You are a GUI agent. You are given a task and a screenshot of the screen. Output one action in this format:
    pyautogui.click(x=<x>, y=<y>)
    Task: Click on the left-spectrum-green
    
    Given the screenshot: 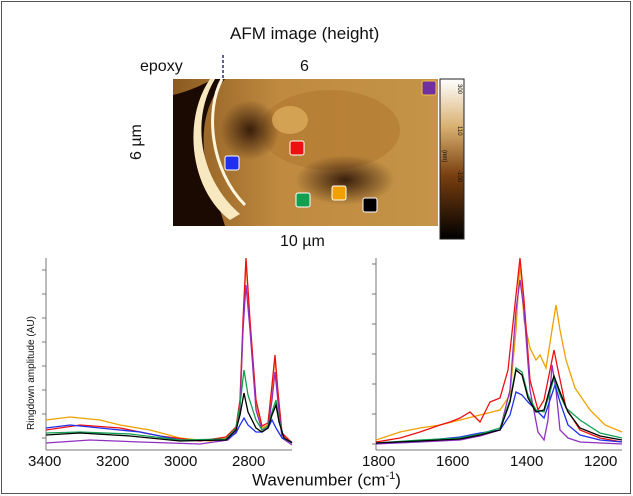 What is the action you would take?
    pyautogui.click(x=169, y=406)
    